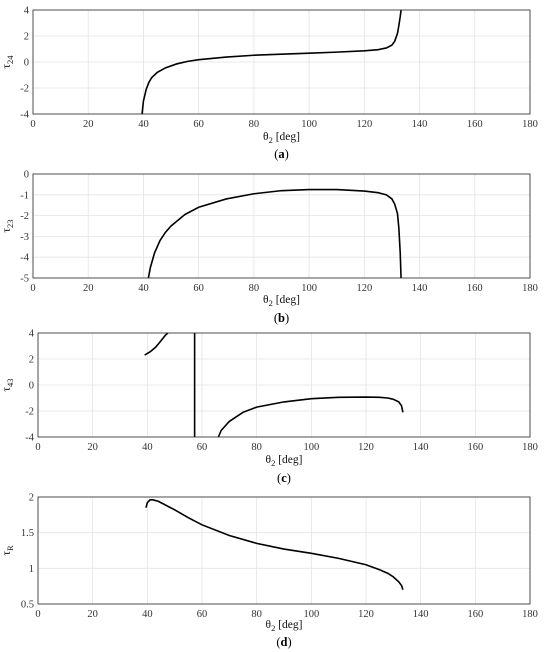  What do you see at coordinates (24, 279) in the screenshot?
I see `y-tick-label: -5` at bounding box center [24, 279].